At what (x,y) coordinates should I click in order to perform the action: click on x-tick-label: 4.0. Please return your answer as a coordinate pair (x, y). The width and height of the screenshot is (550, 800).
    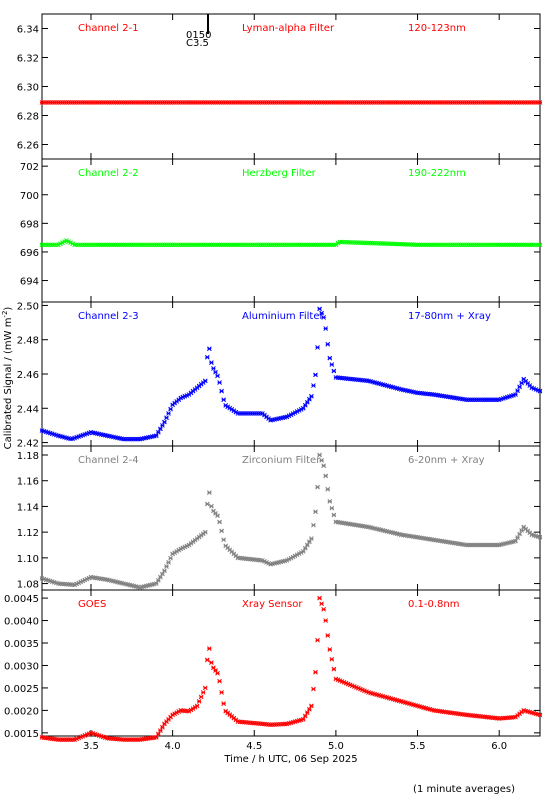
    Looking at the image, I should click on (173, 746).